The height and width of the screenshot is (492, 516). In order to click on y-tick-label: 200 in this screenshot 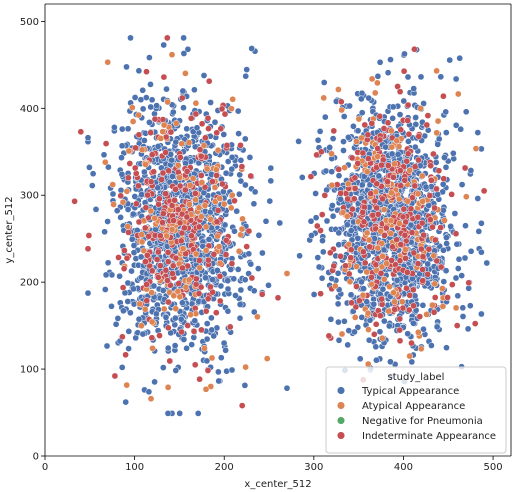, I will do `click(29, 283)`.